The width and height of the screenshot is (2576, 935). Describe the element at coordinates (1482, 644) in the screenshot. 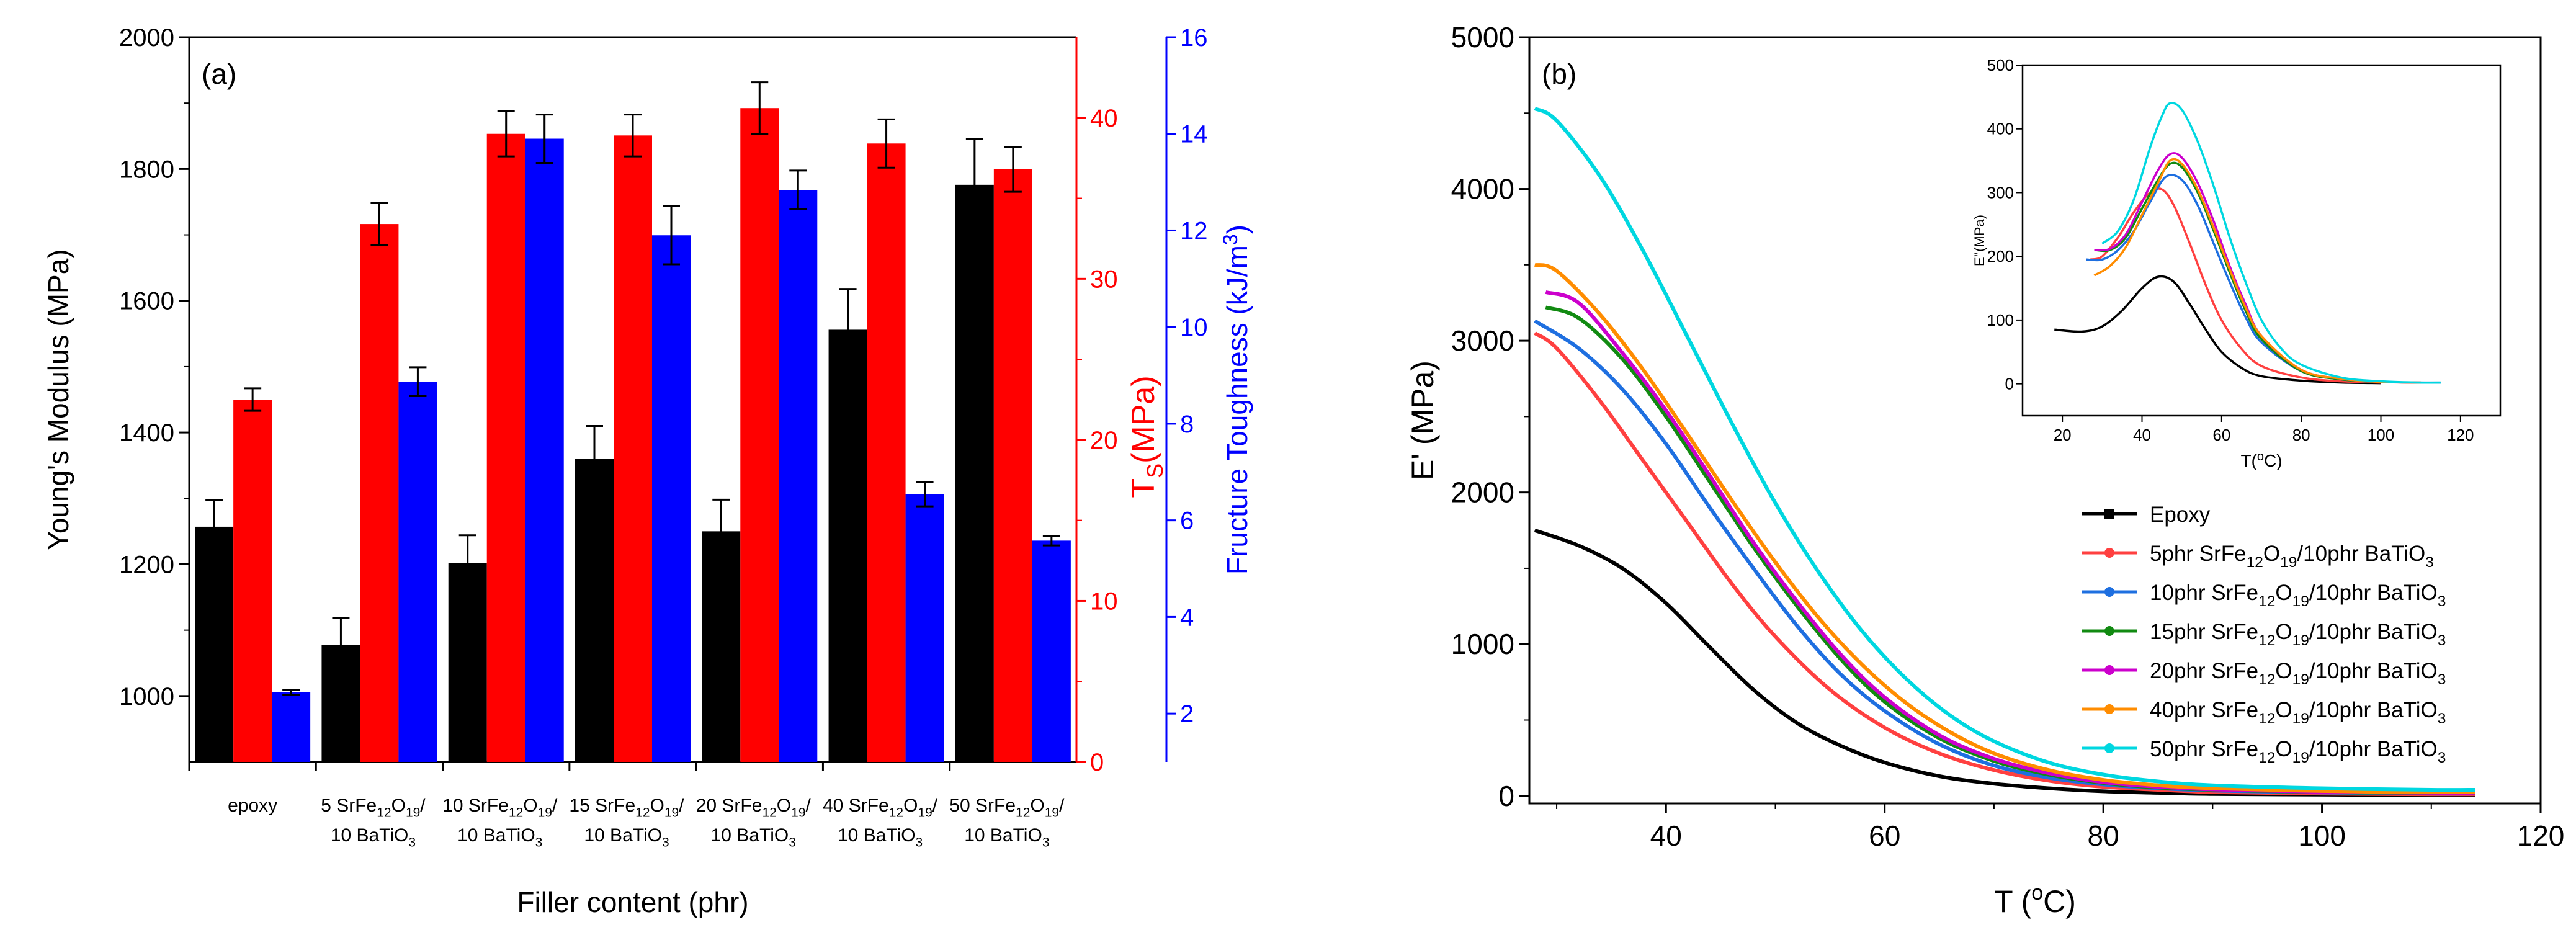

I see `y-tick-label: 1000` at that location.